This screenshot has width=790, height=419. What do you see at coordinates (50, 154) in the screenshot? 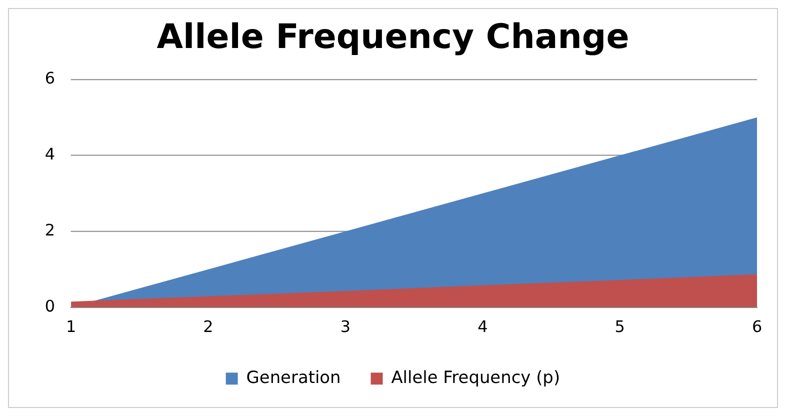
I see `y-tick-label: 4` at bounding box center [50, 154].